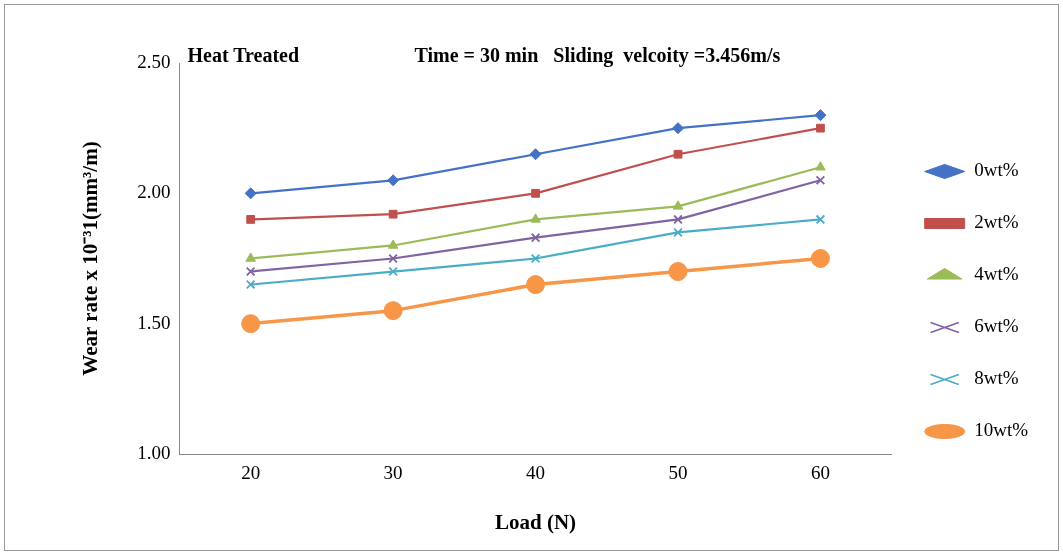 The width and height of the screenshot is (1063, 555). What do you see at coordinates (393, 473) in the screenshot?
I see `x-tick-label: 30` at bounding box center [393, 473].